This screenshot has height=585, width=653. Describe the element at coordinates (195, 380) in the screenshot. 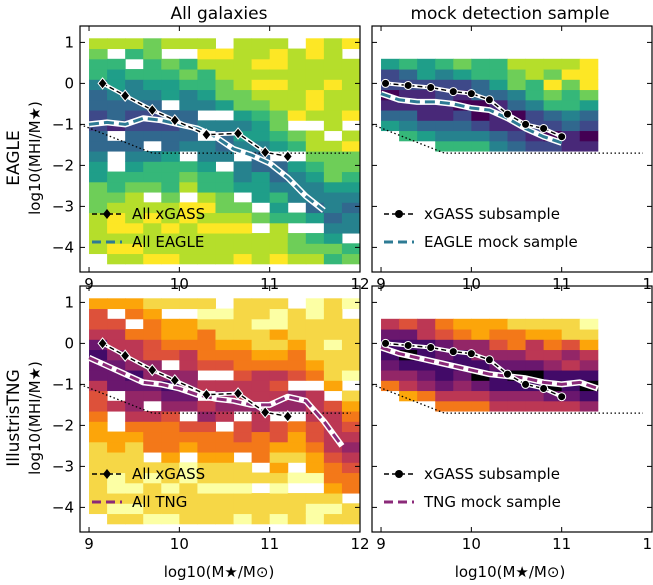

I see `xgass-line` at that location.